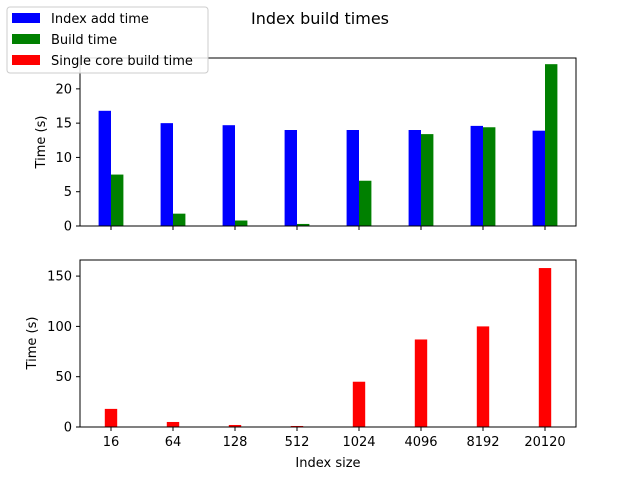  What do you see at coordinates (59, 327) in the screenshot?
I see `y-tick-label-100: 100` at bounding box center [59, 327].